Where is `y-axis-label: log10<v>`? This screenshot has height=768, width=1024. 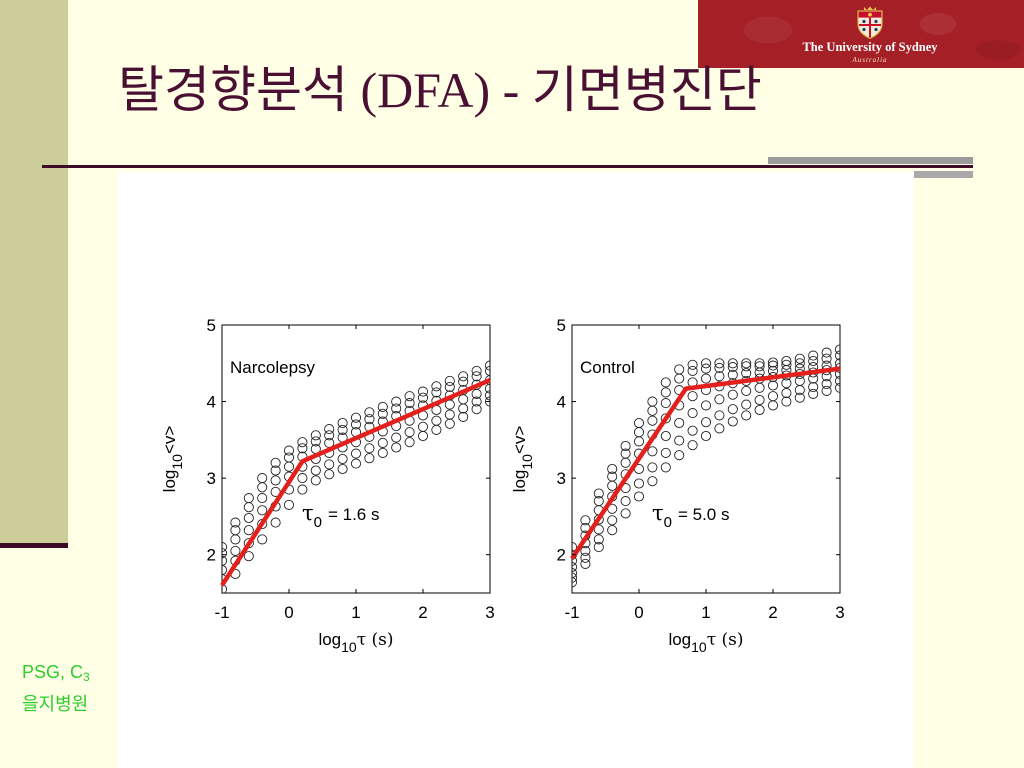
y-axis-label: log10<v> is located at coordinates (522, 459).